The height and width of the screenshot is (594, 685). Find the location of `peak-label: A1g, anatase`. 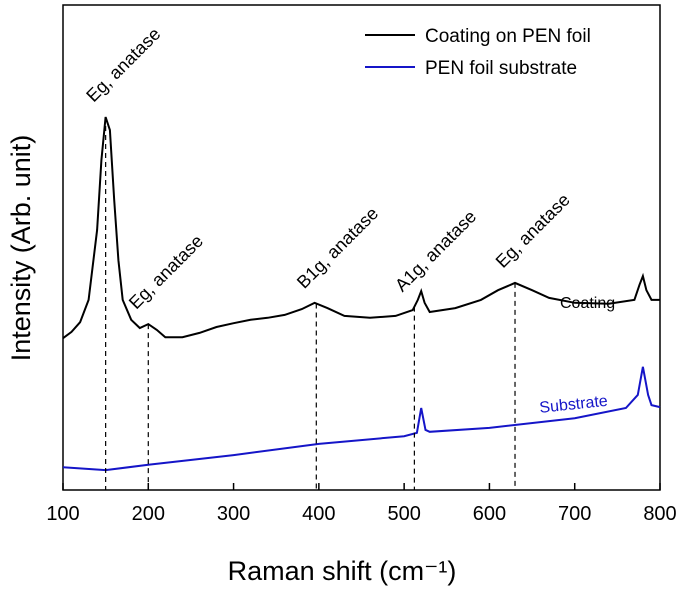

peak-label: A1g, anatase is located at coordinates (435, 250).